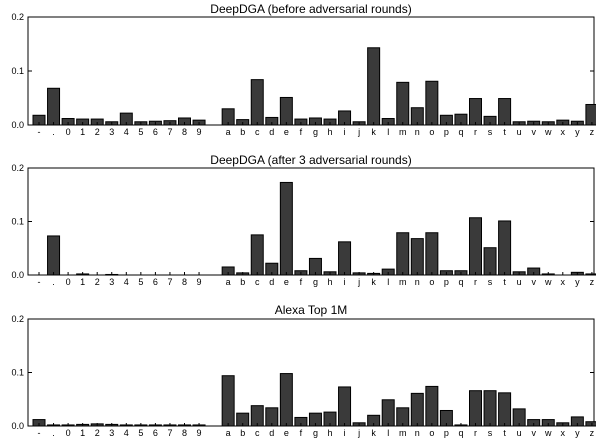 Image resolution: width=596 pixels, height=440 pixels. What do you see at coordinates (82, 132) in the screenshot?
I see `x-tick-label: 1` at bounding box center [82, 132].